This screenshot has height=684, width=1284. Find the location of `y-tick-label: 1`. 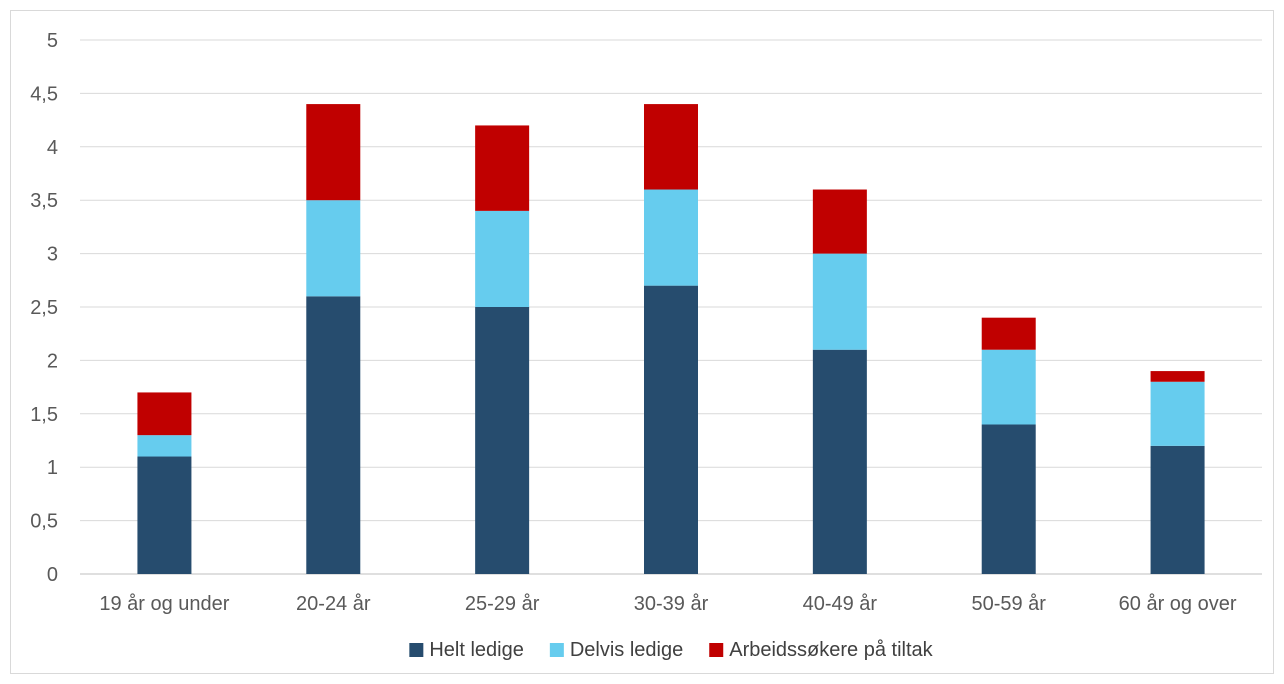

y-tick-label: 1 is located at coordinates (52, 468).